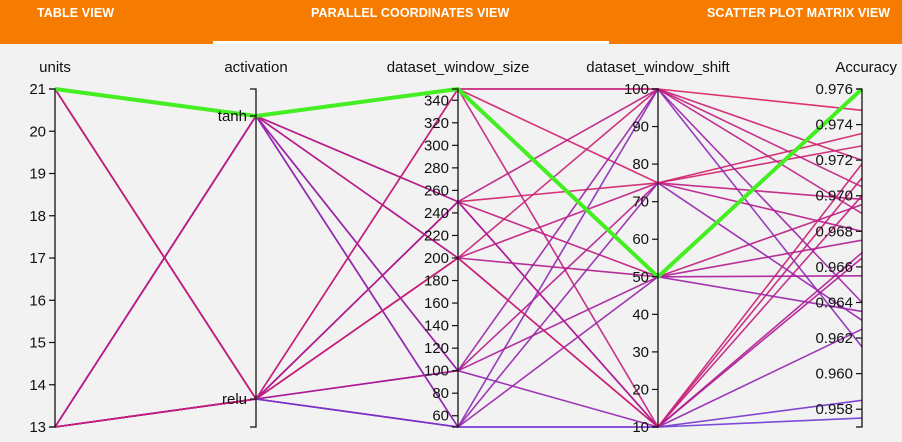 Image resolution: width=902 pixels, height=442 pixels. Describe the element at coordinates (834, 89) in the screenshot. I see `tick-label: 0.976` at that location.